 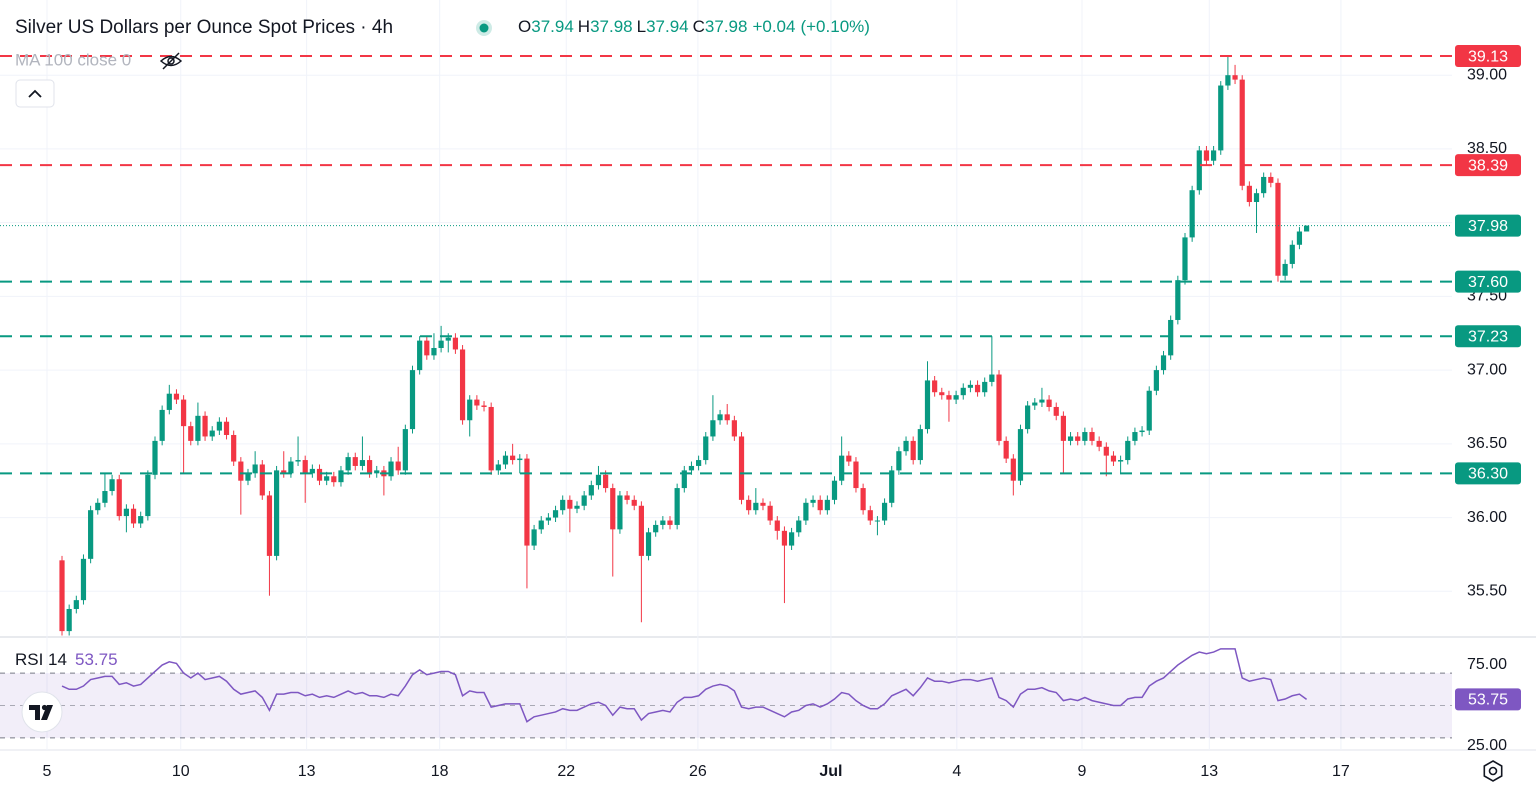 I want to click on tradingview-logo, so click(x=42, y=712).